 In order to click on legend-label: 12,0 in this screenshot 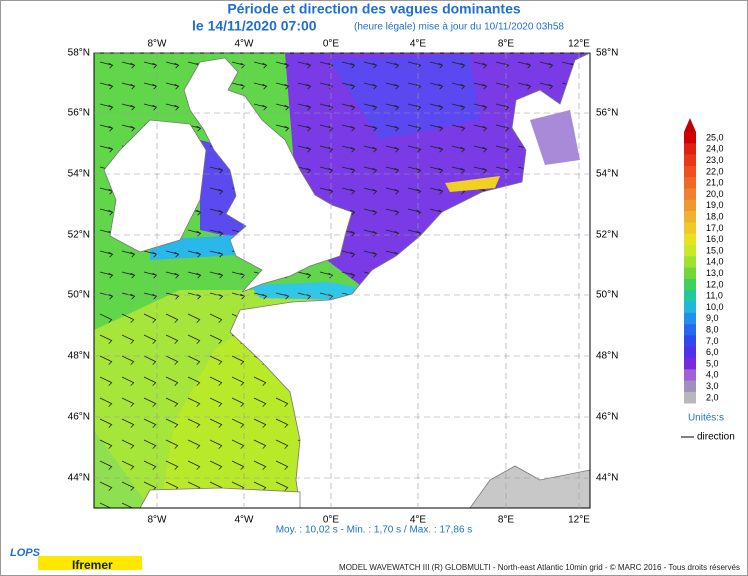, I will do `click(715, 284)`.